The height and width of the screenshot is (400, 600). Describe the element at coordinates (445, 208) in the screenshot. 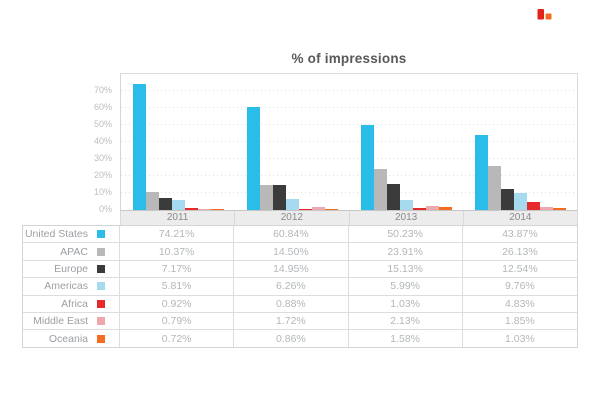

I see `bar-2013-oceania` at that location.